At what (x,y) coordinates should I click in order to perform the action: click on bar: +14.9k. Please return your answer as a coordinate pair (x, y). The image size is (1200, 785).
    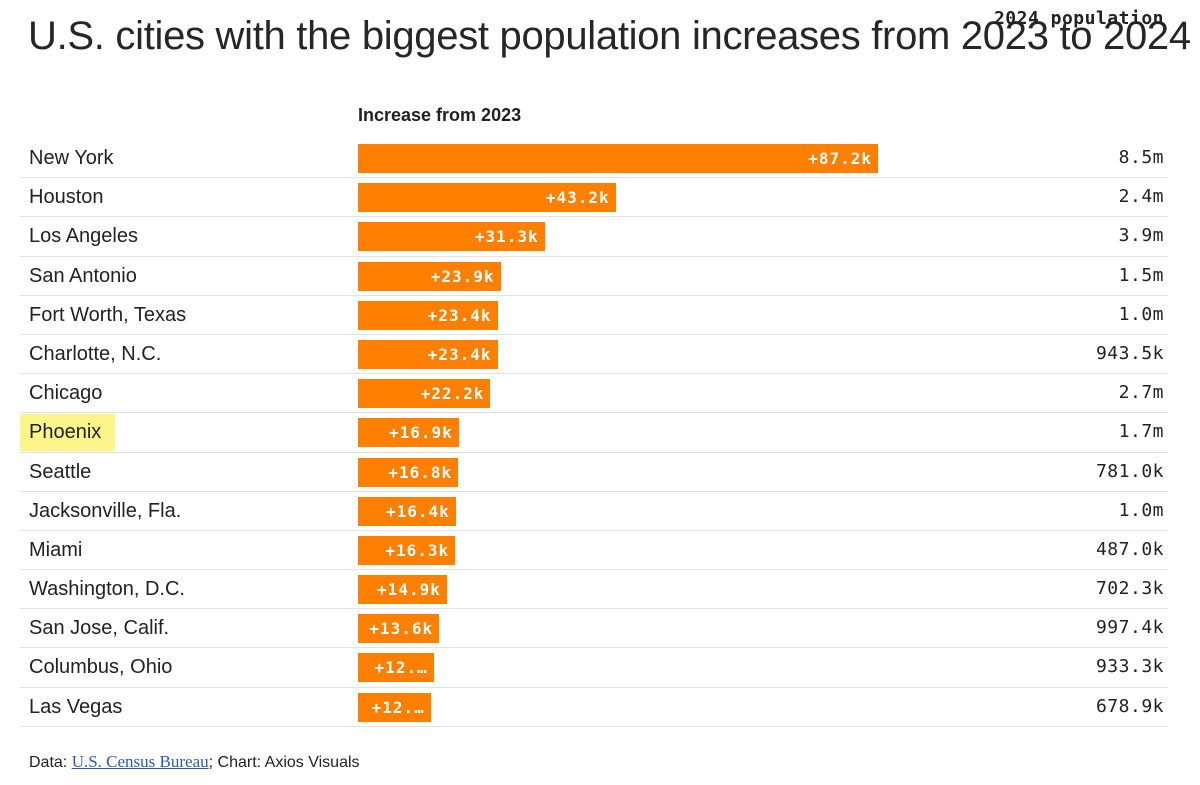
    Looking at the image, I should click on (402, 590).